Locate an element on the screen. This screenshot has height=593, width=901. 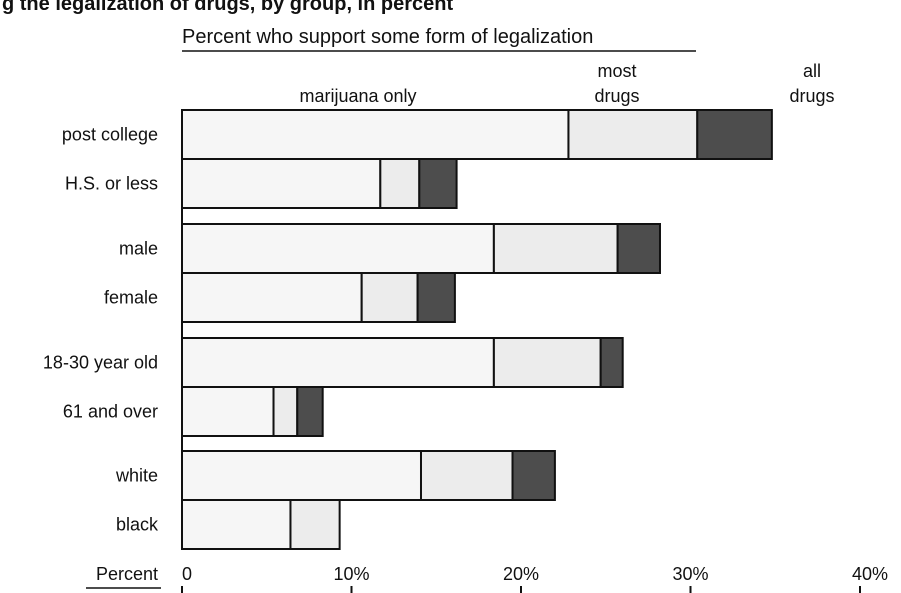
bar-row-black is located at coordinates (261, 524).